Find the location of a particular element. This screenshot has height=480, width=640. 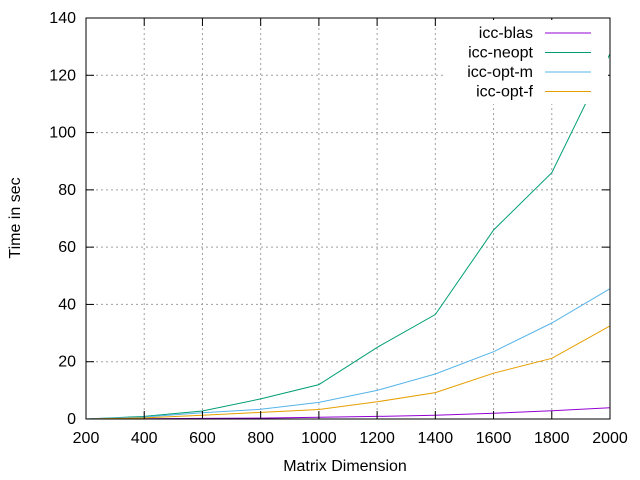

y-tick-label: 20 is located at coordinates (67, 362).